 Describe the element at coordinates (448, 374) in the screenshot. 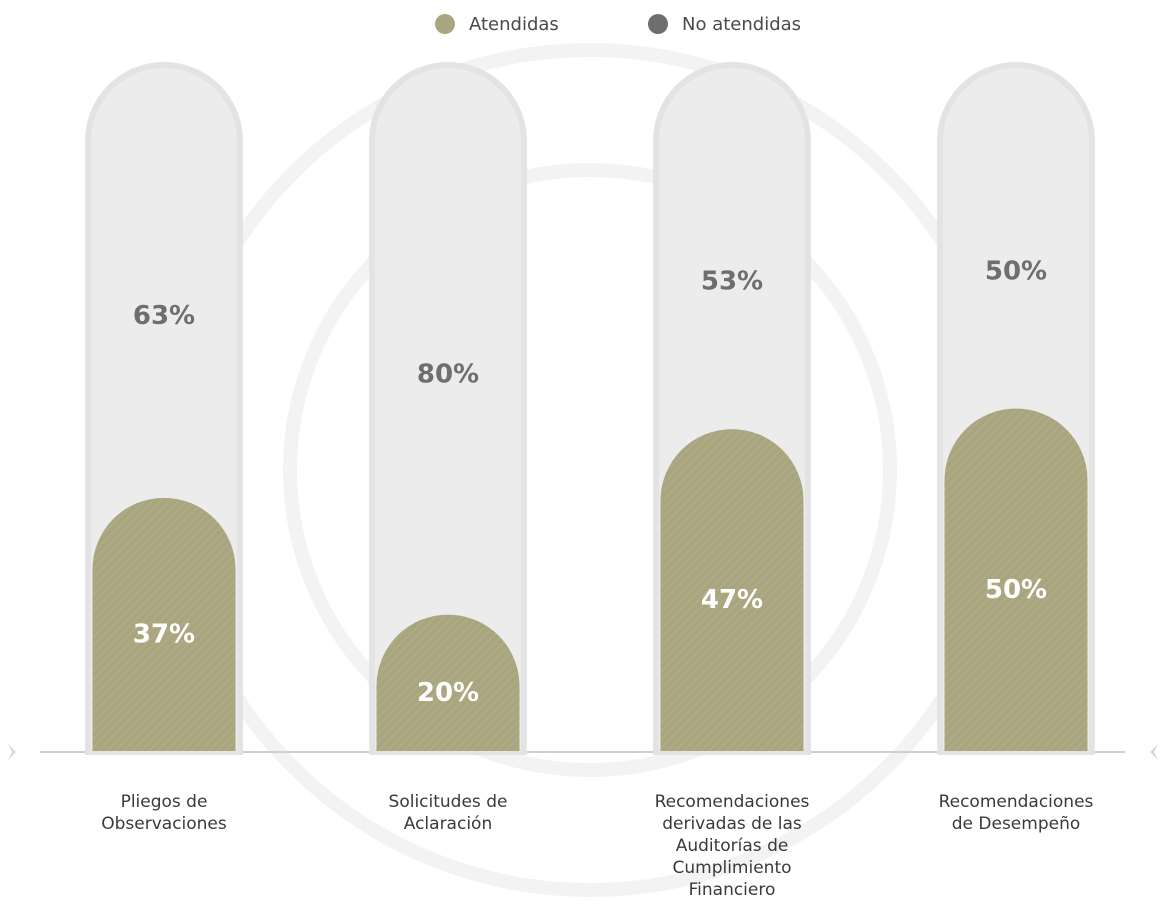

I see `value-label: 80%` at that location.